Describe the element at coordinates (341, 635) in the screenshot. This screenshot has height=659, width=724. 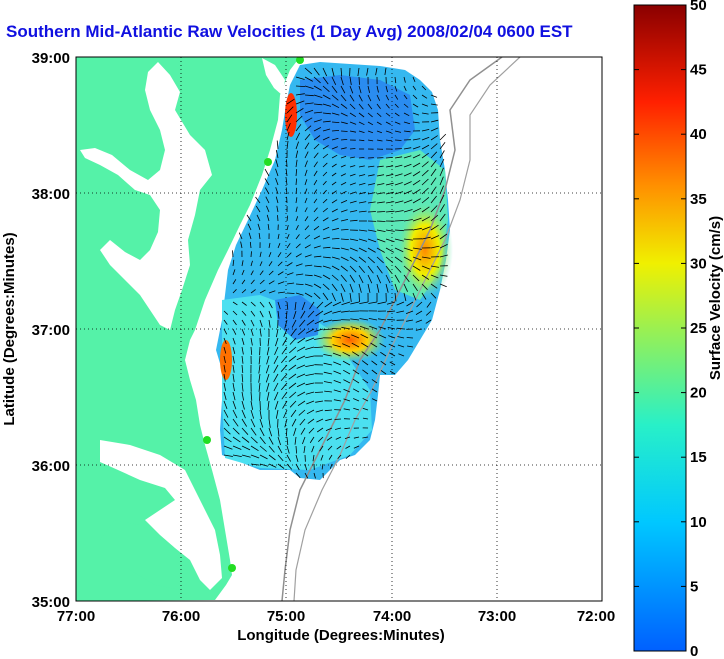
I see `x-axis-label: Longitude (Degrees:Minutes)` at that location.